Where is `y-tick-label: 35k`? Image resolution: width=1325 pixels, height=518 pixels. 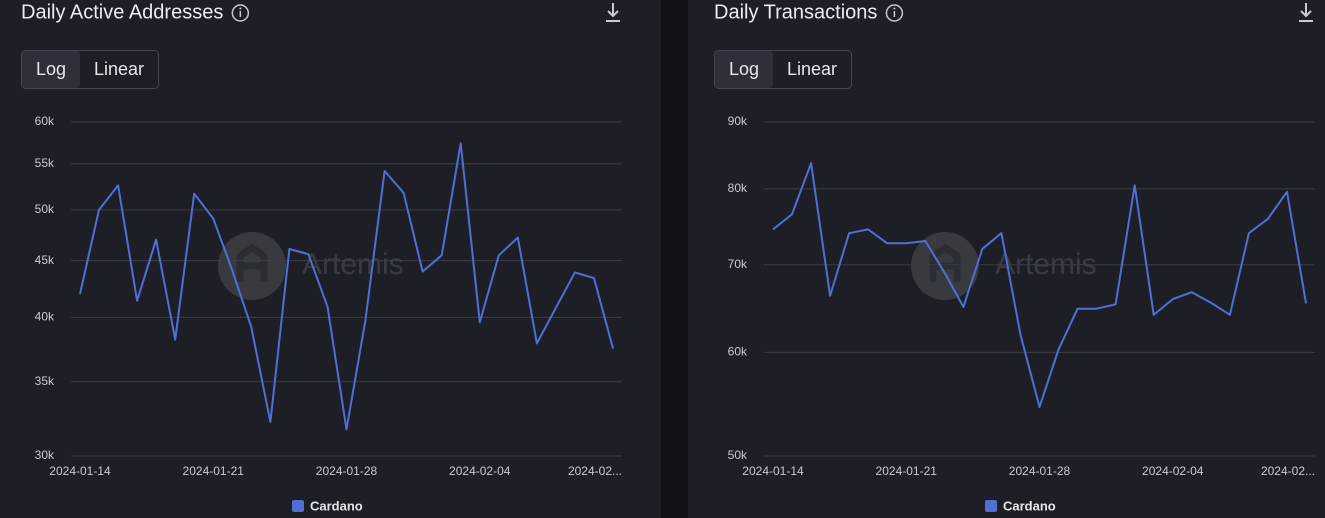
y-tick-label: 35k is located at coordinates (45, 381).